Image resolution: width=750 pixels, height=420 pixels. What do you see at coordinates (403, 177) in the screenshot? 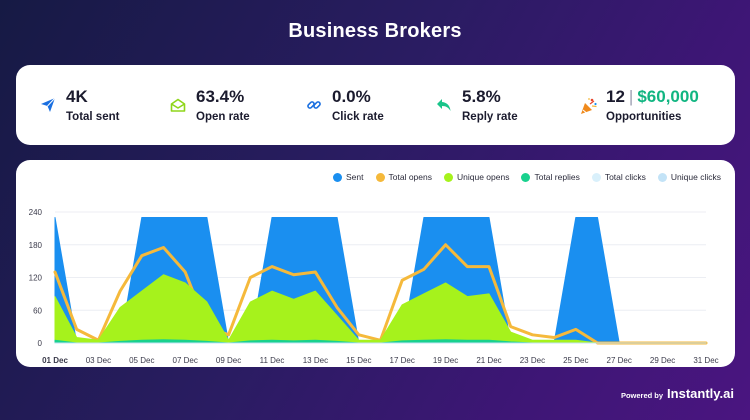
I see `legend-item-total-opens: Total opens` at bounding box center [403, 177].